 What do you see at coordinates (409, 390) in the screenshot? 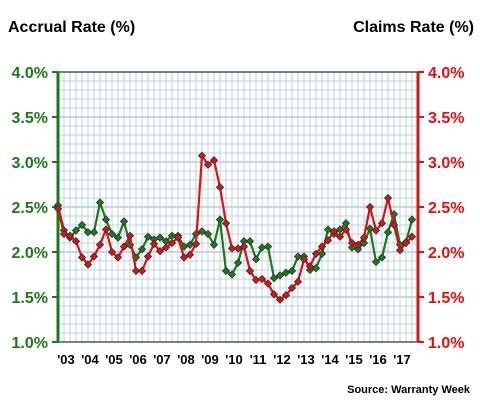
I see `source-note: Source: Warranty Week` at bounding box center [409, 390].